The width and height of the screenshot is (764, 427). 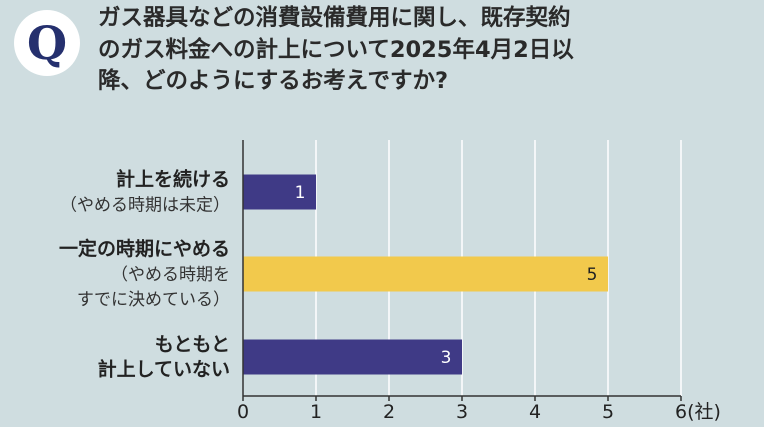 I want to click on category-label-3-line-1: もともと, so click(x=192, y=345).